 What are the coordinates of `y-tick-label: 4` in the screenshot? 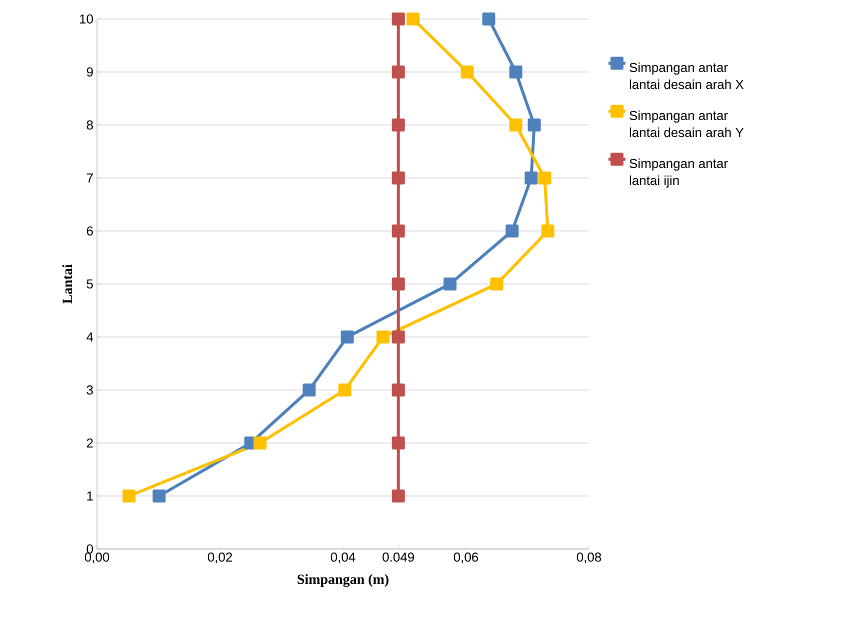 It's located at (90, 337).